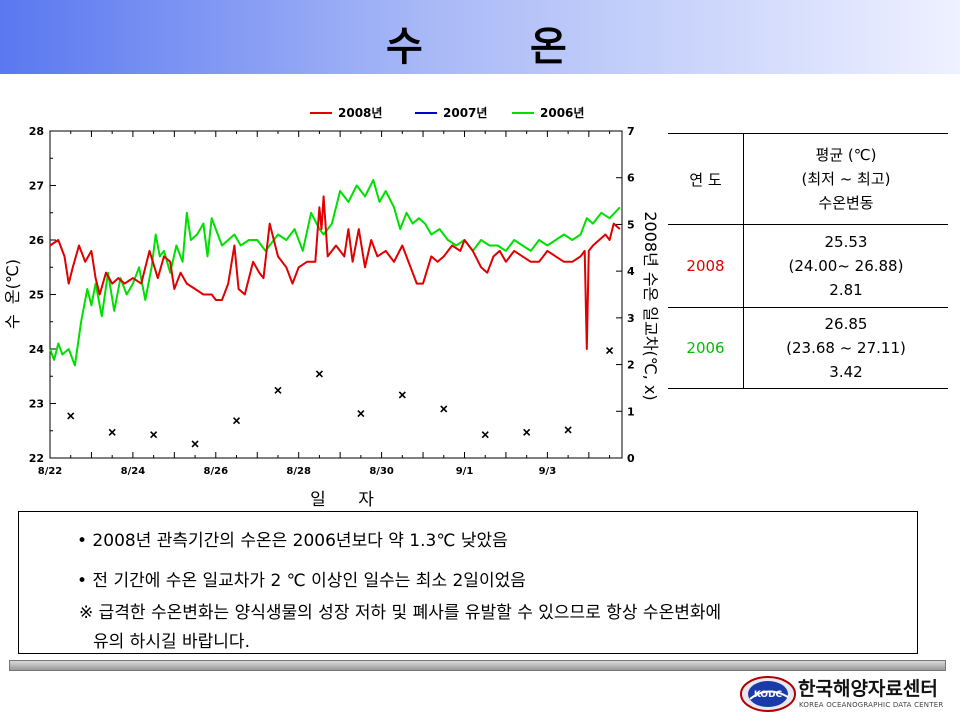 The image size is (960, 720). What do you see at coordinates (37, 349) in the screenshot?
I see `y-left-tick-label: 24` at bounding box center [37, 349].